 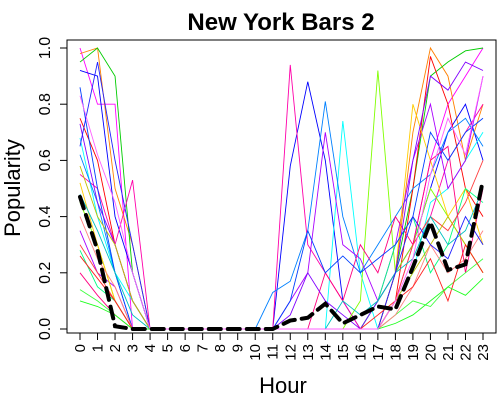 I want to click on x-tick-label-8: 8, so click(x=220, y=348).